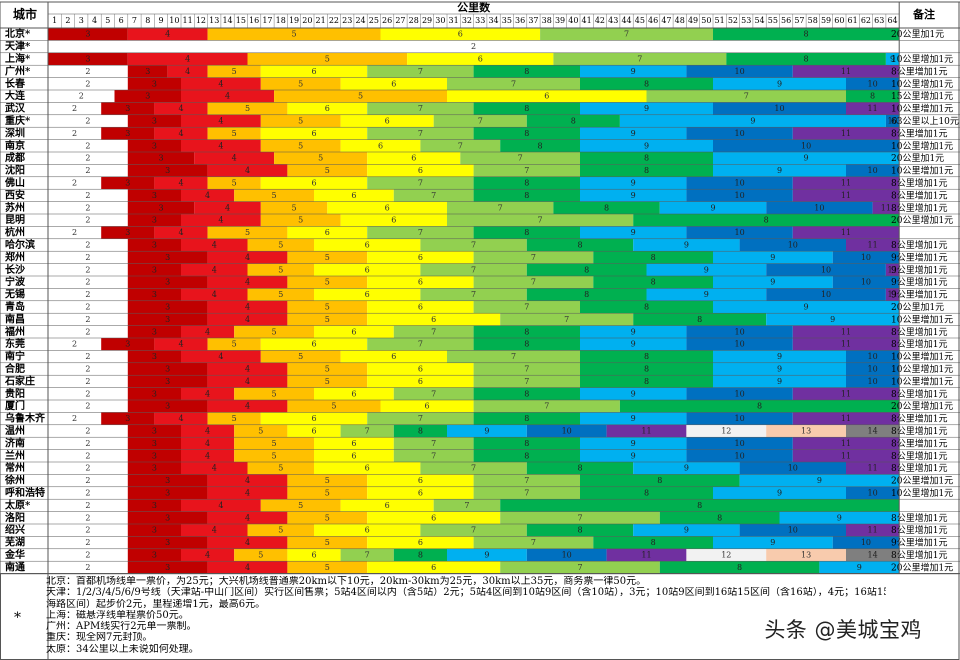 Image resolution: width=960 pixels, height=660 pixels. Describe the element at coordinates (853, 20) in the screenshot. I see `km-column-number: 61` at that location.